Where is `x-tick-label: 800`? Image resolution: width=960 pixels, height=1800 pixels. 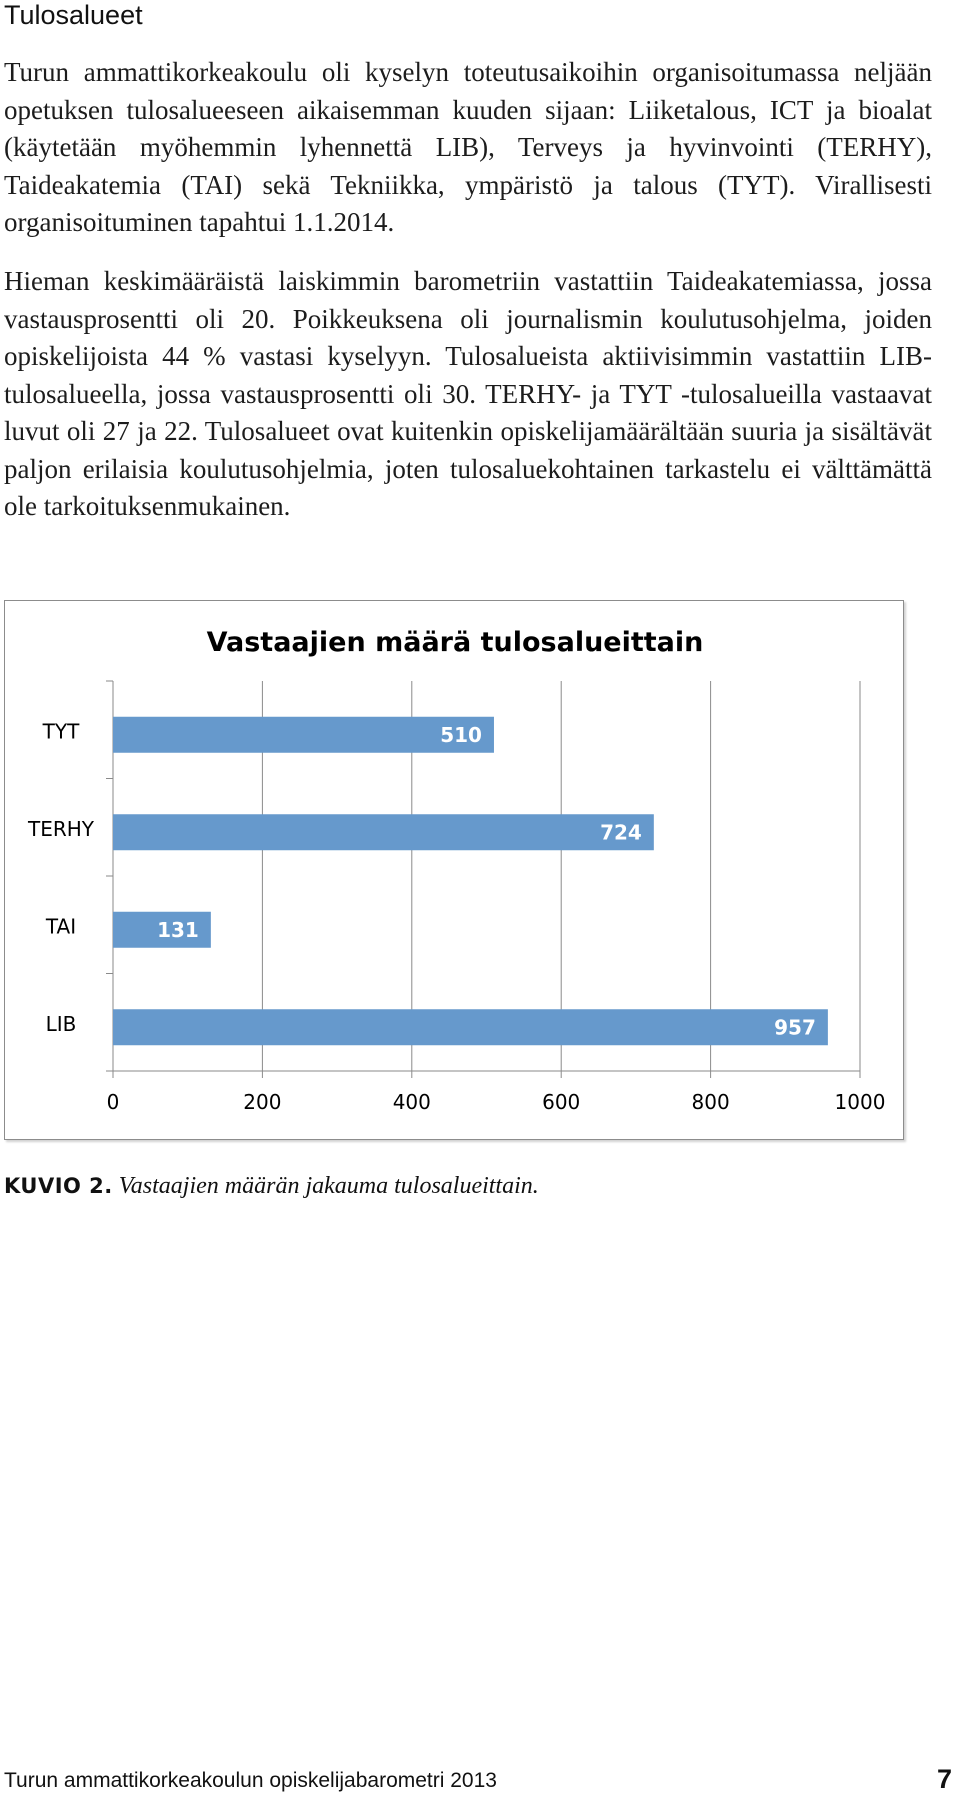
x-tick-label: 800 is located at coordinates (711, 1102).